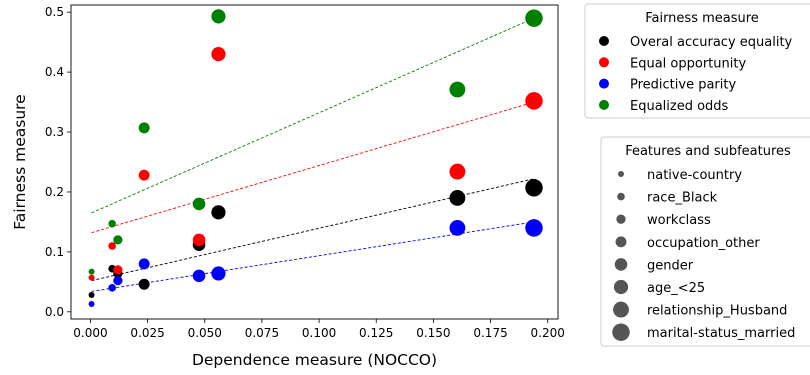 This screenshot has height=375, width=810. What do you see at coordinates (54, 312) in the screenshot?
I see `y-tick-label: 0.0` at bounding box center [54, 312].